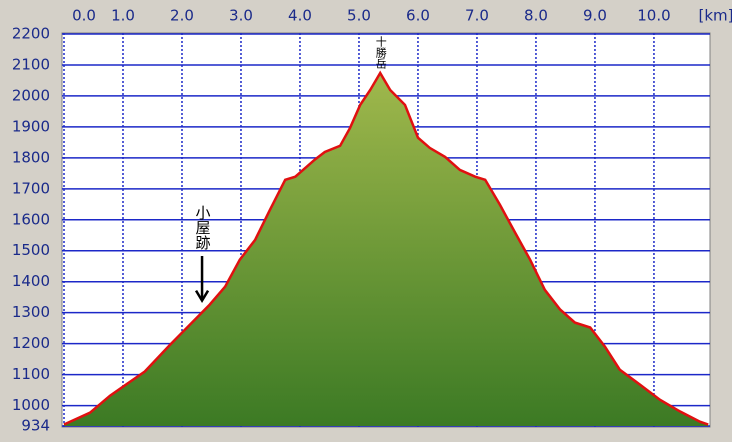  I want to click on y-tick-label: 1100, so click(31, 374).